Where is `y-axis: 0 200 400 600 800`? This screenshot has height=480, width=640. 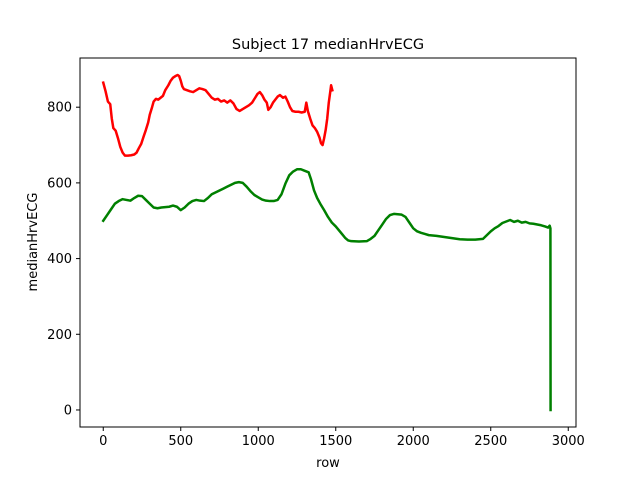
y-axis: 0 200 400 600 800 is located at coordinates (63, 259).